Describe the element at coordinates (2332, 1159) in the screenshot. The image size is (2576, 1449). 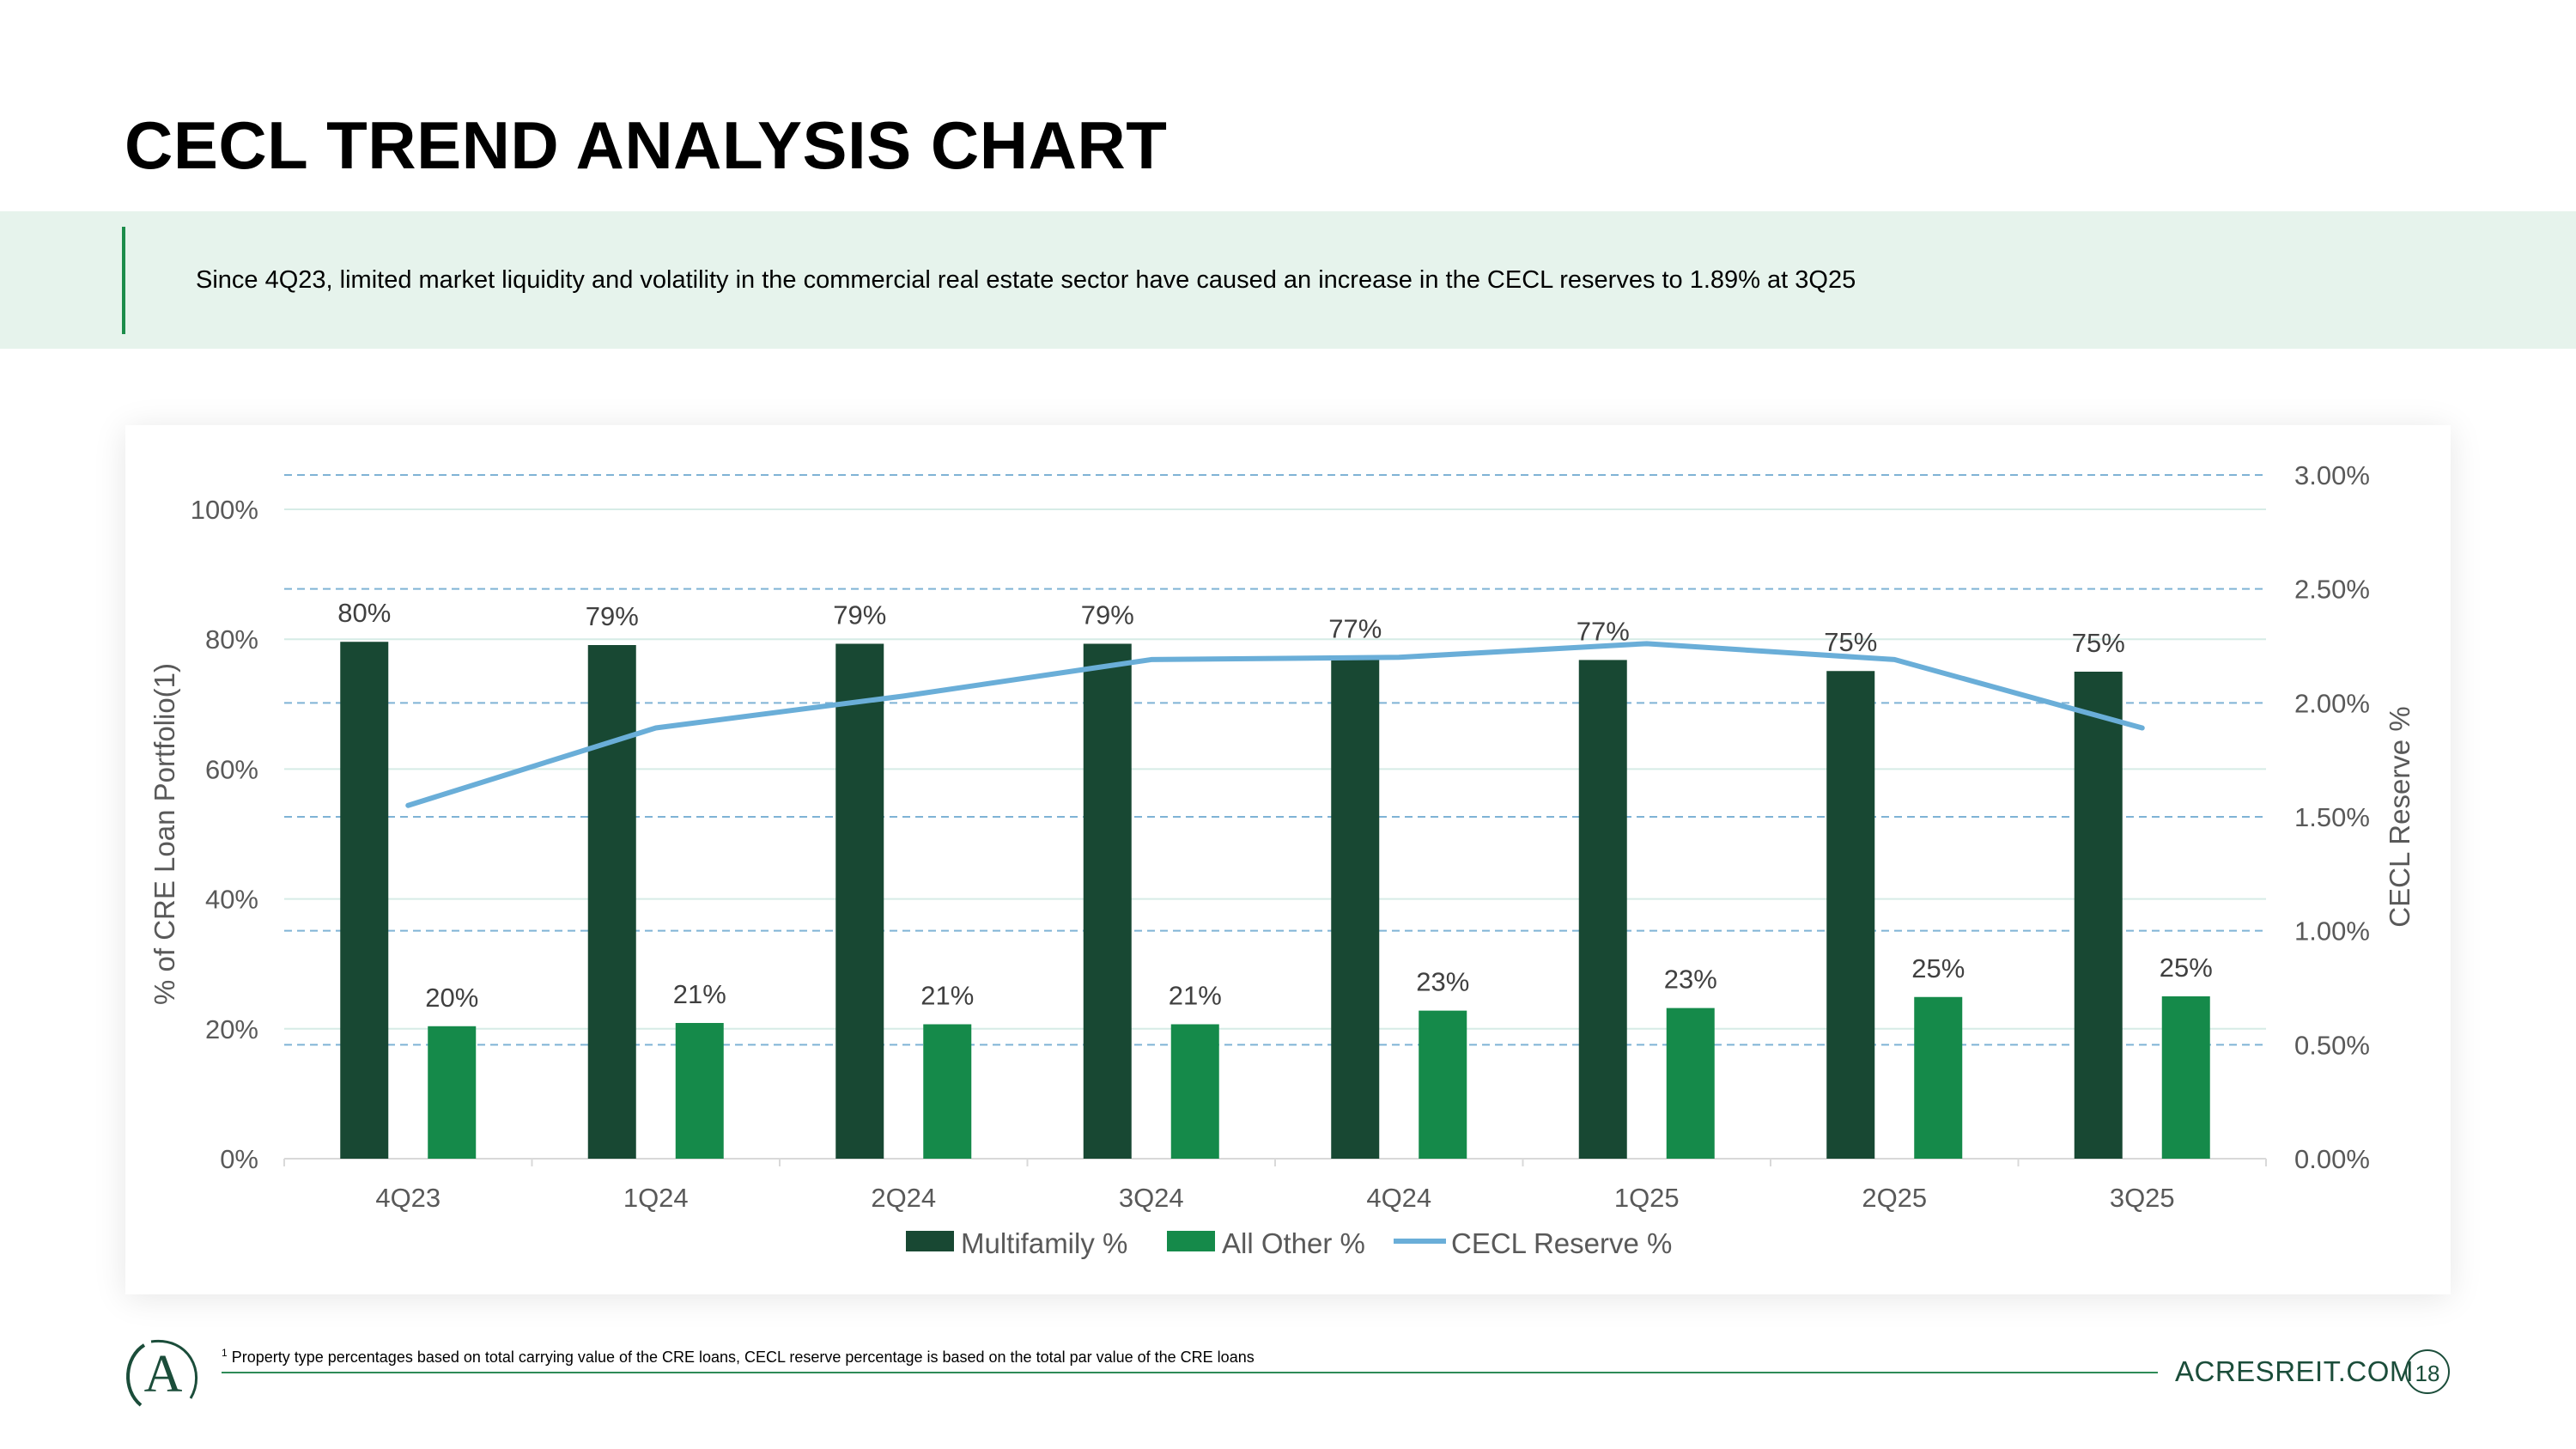
I see `y-right-tick-label: 0.00%` at that location.